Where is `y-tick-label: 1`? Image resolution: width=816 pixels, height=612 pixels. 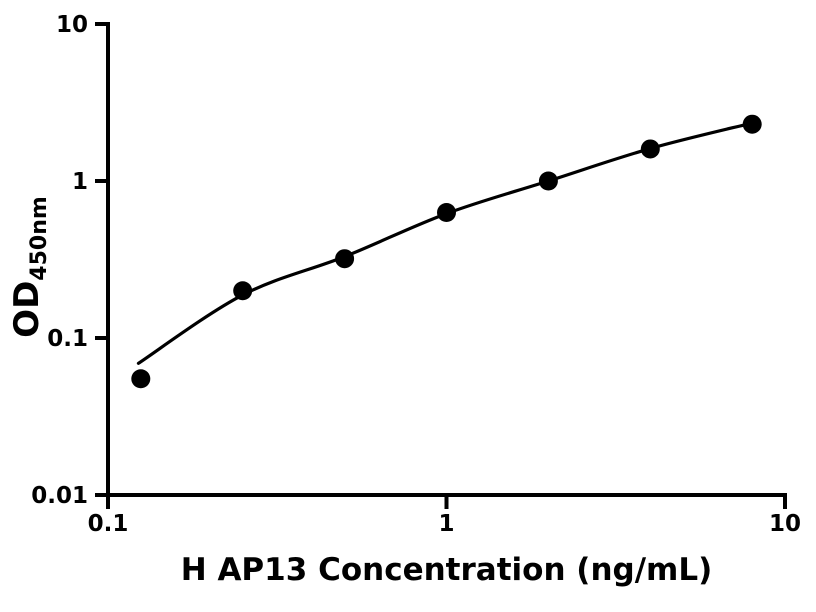 y-tick-label: 1 is located at coordinates (80, 182).